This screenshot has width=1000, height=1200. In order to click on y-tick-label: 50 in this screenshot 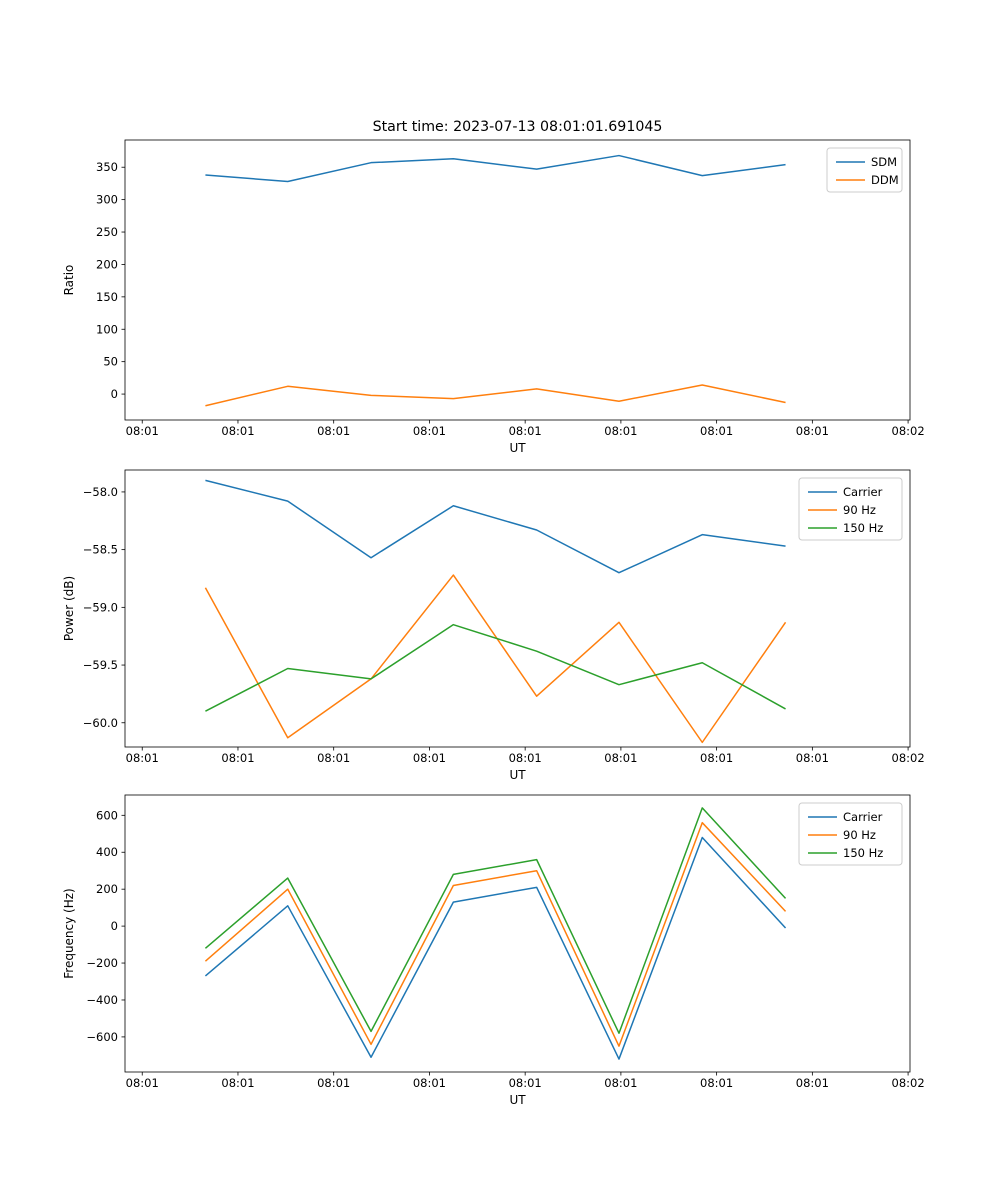, I will do `click(110, 362)`.